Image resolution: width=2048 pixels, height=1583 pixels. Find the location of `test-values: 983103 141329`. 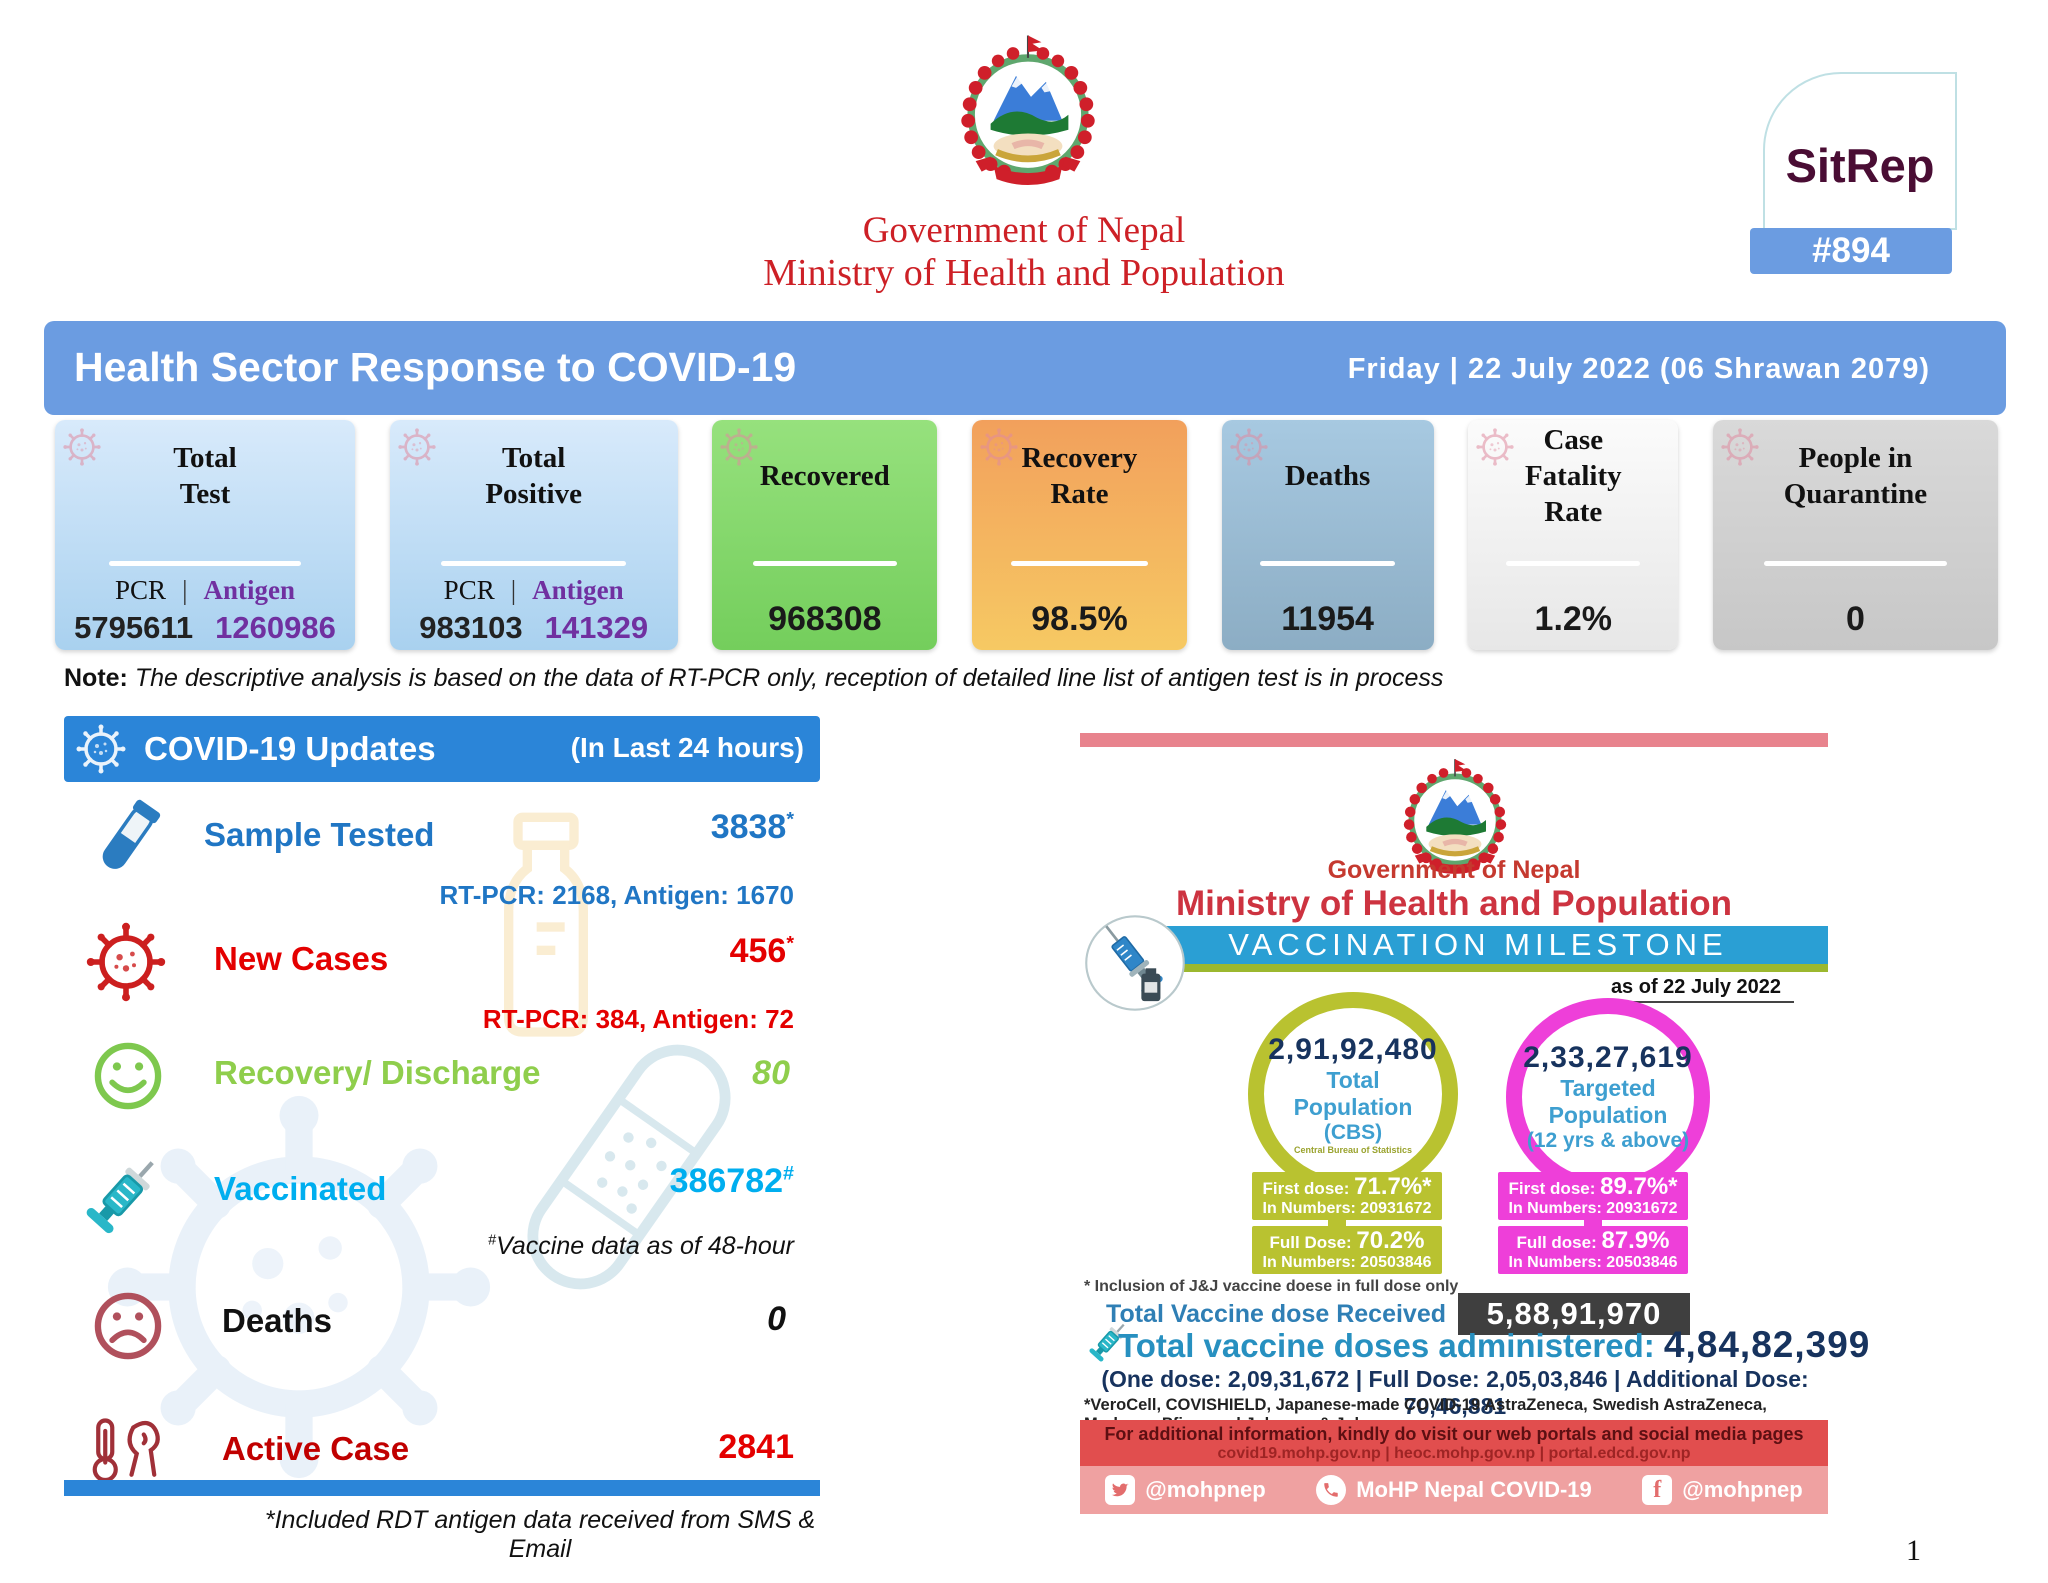

test-values: 983103 141329 is located at coordinates (534, 628).